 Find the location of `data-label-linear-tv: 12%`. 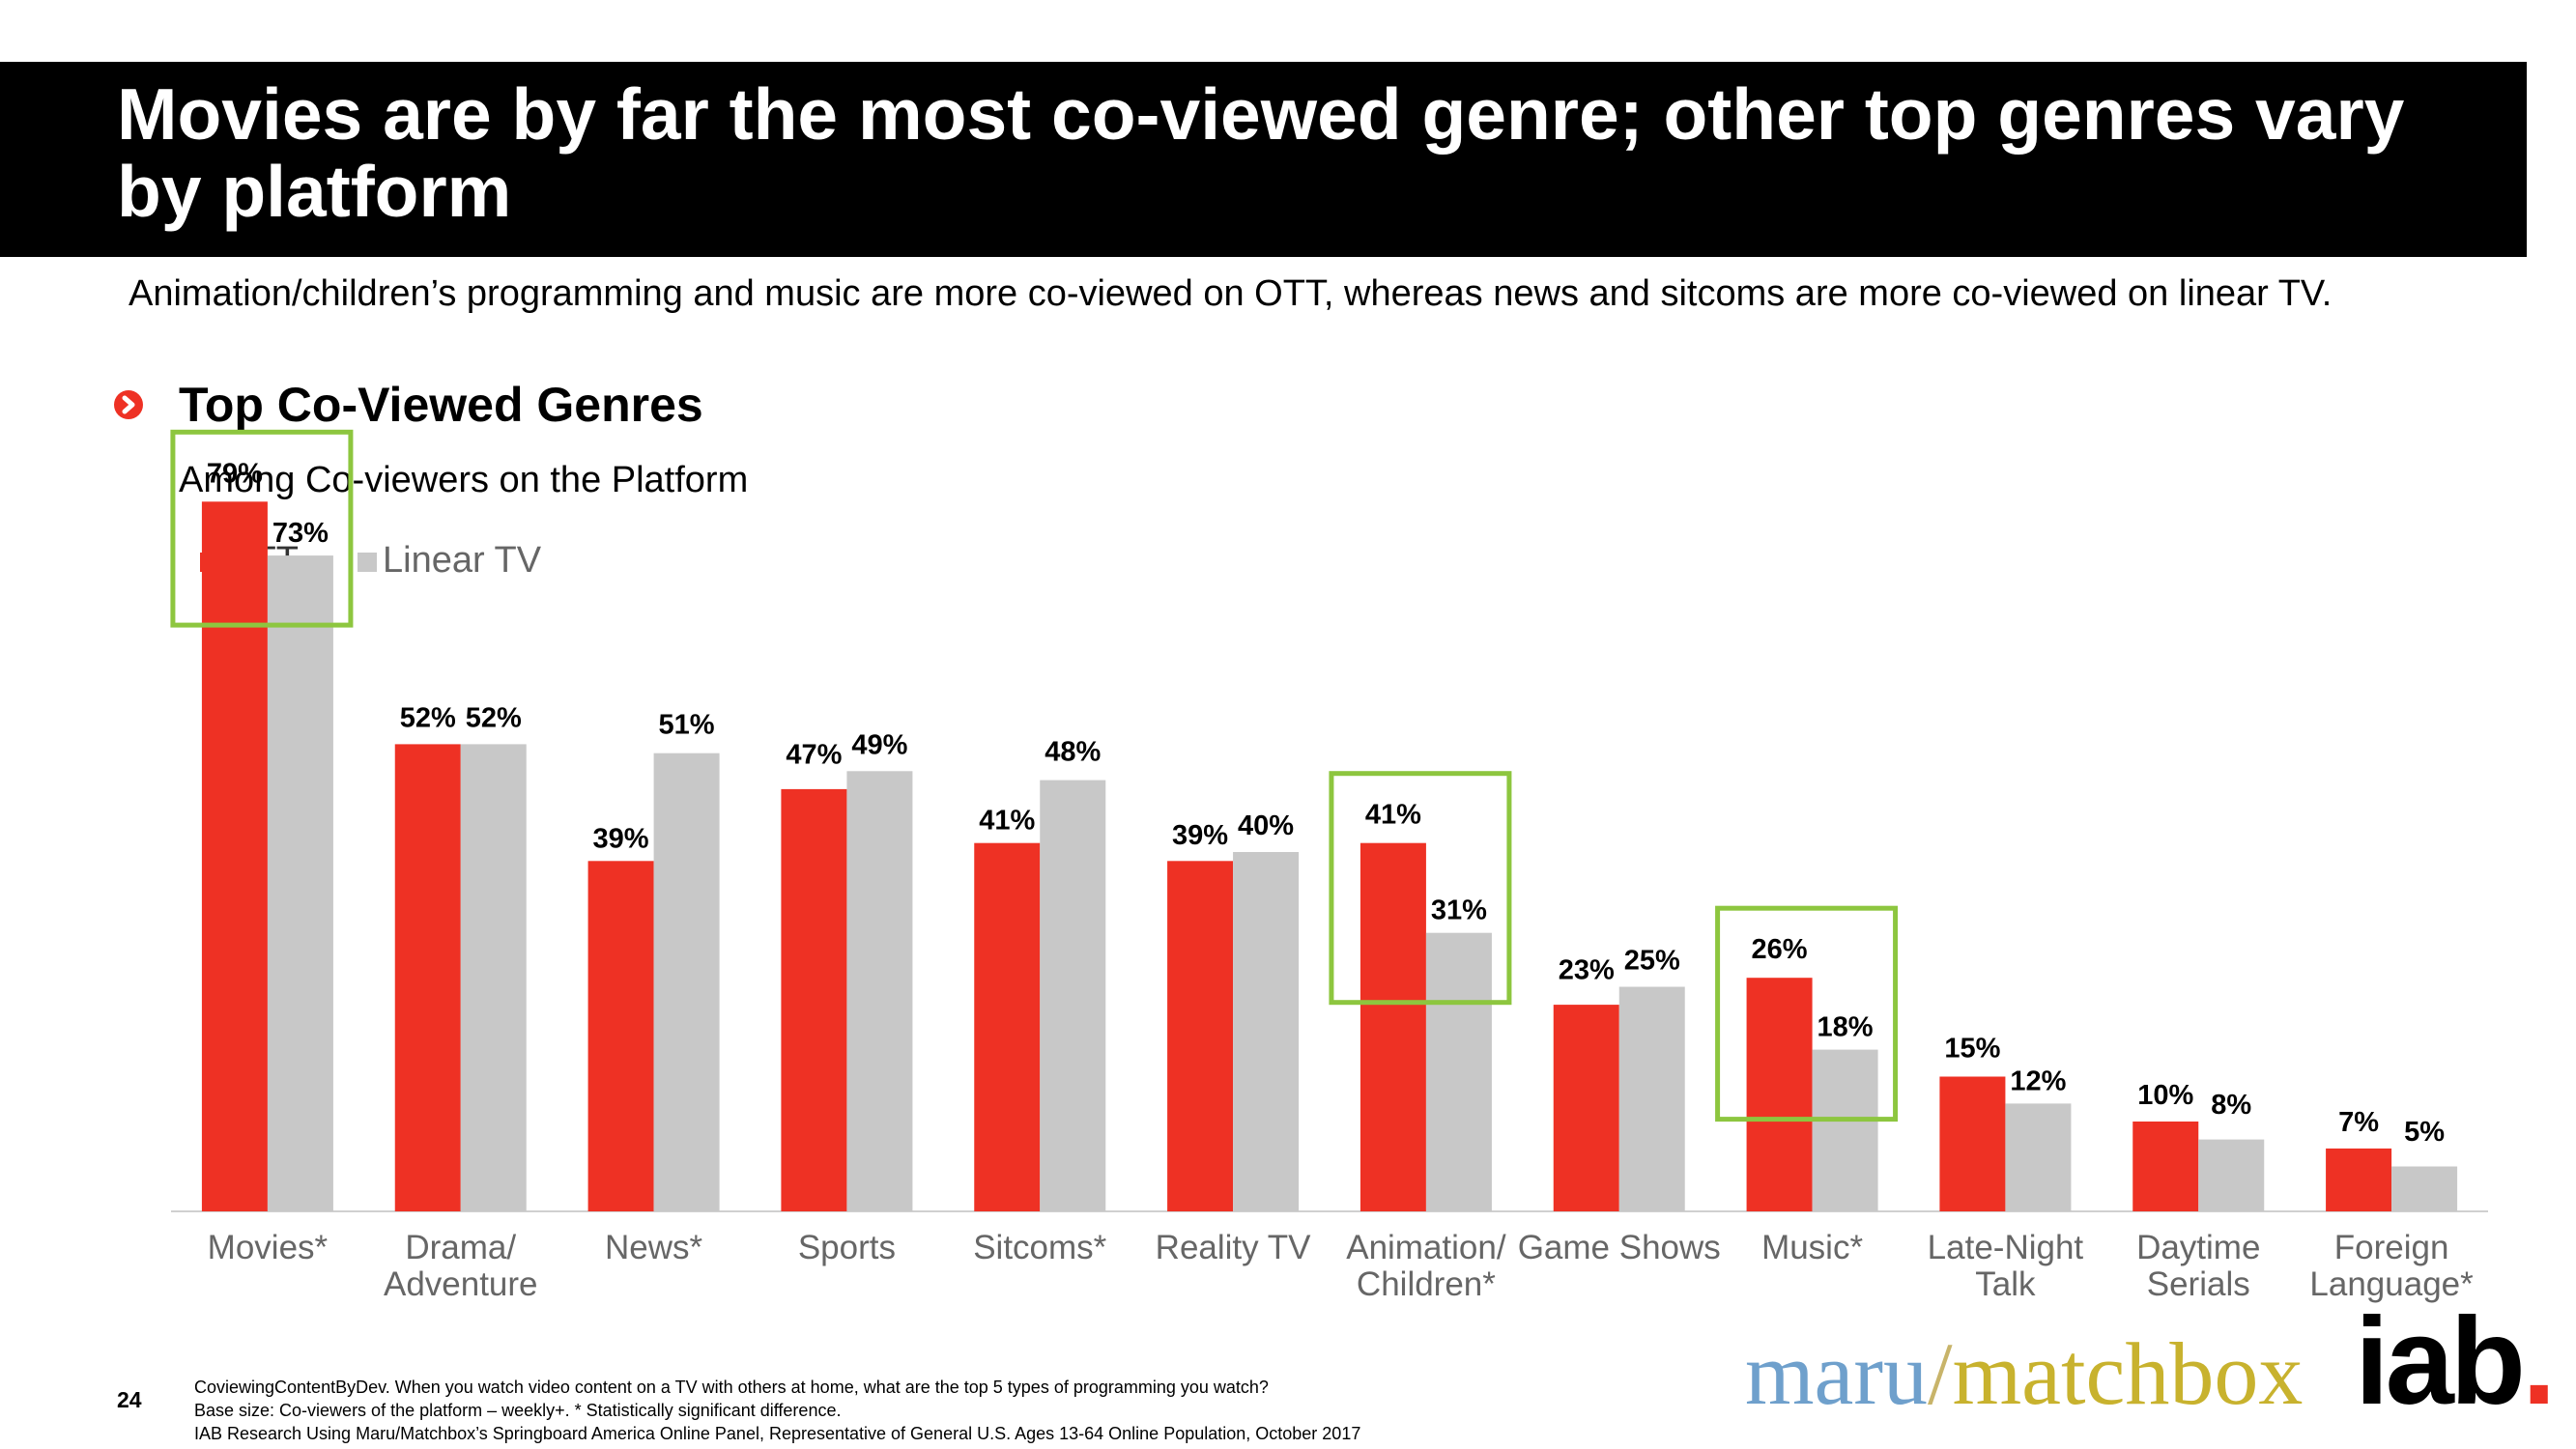

data-label-linear-tv: 12% is located at coordinates (2038, 1080).